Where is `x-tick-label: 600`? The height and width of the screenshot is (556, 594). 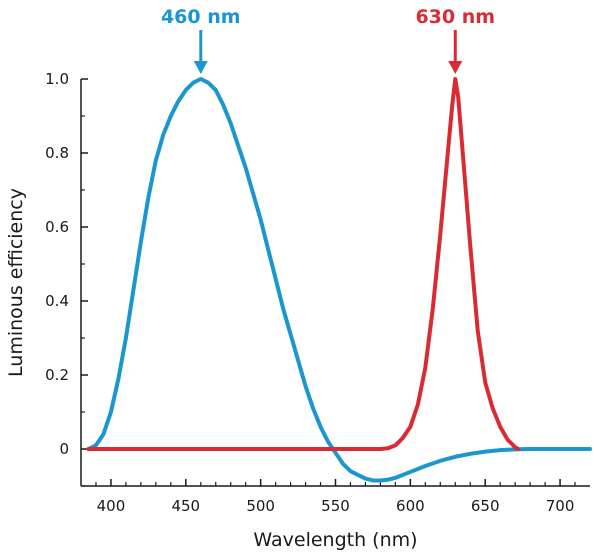
x-tick-label: 600 is located at coordinates (410, 506).